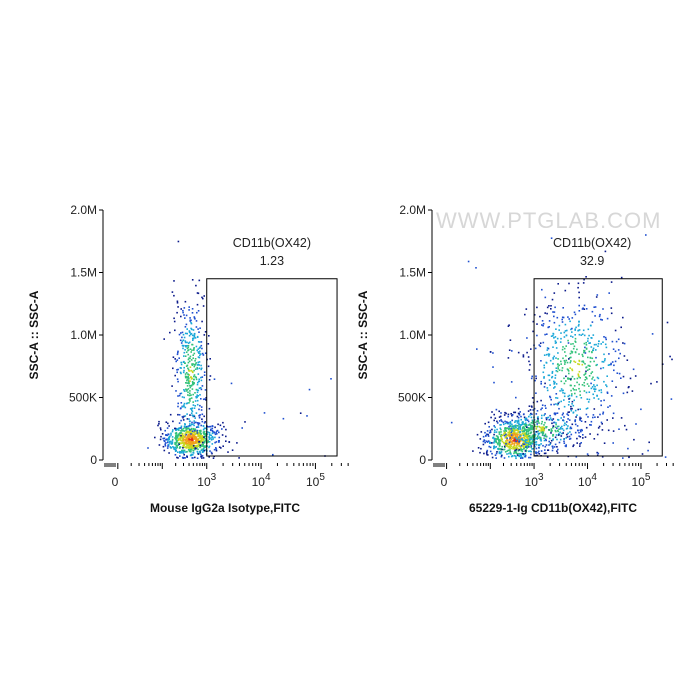  Describe the element at coordinates (225, 508) in the screenshot. I see `x-axis-title: Mouse IgG2a Isotype,FITC` at that location.